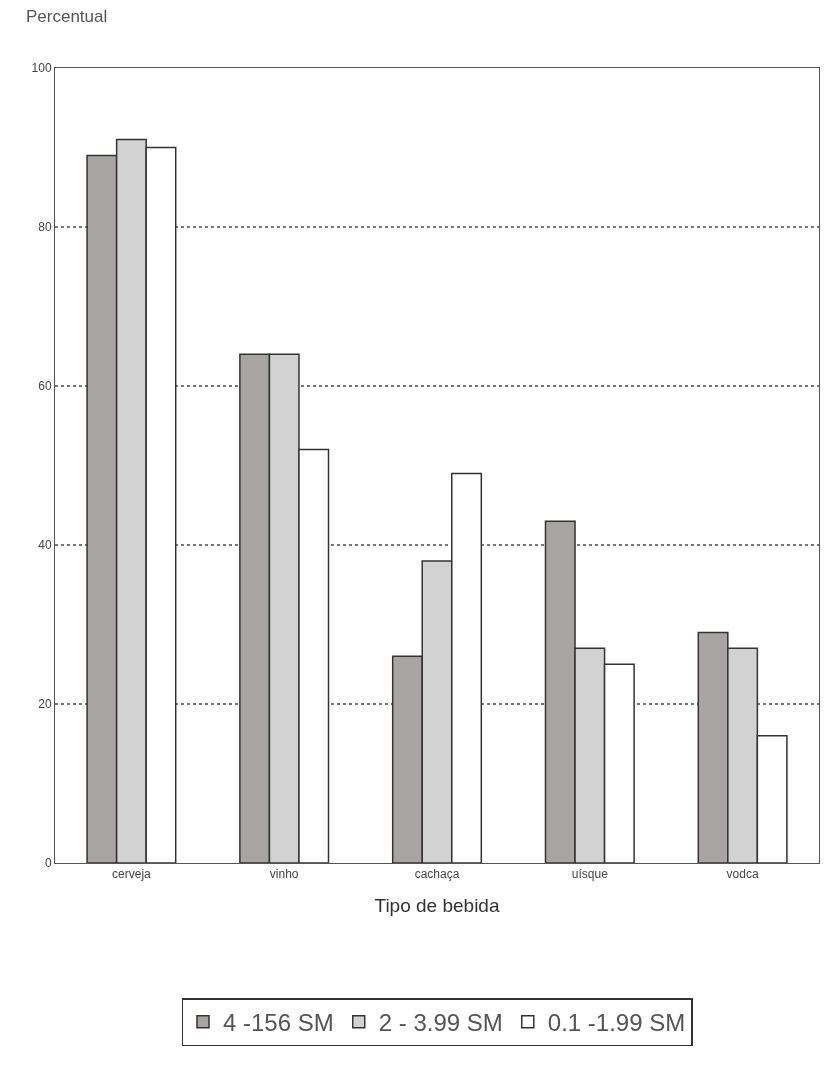  Describe the element at coordinates (440, 1023) in the screenshot. I see `legend-label: 2 - 3.99 SM` at that location.